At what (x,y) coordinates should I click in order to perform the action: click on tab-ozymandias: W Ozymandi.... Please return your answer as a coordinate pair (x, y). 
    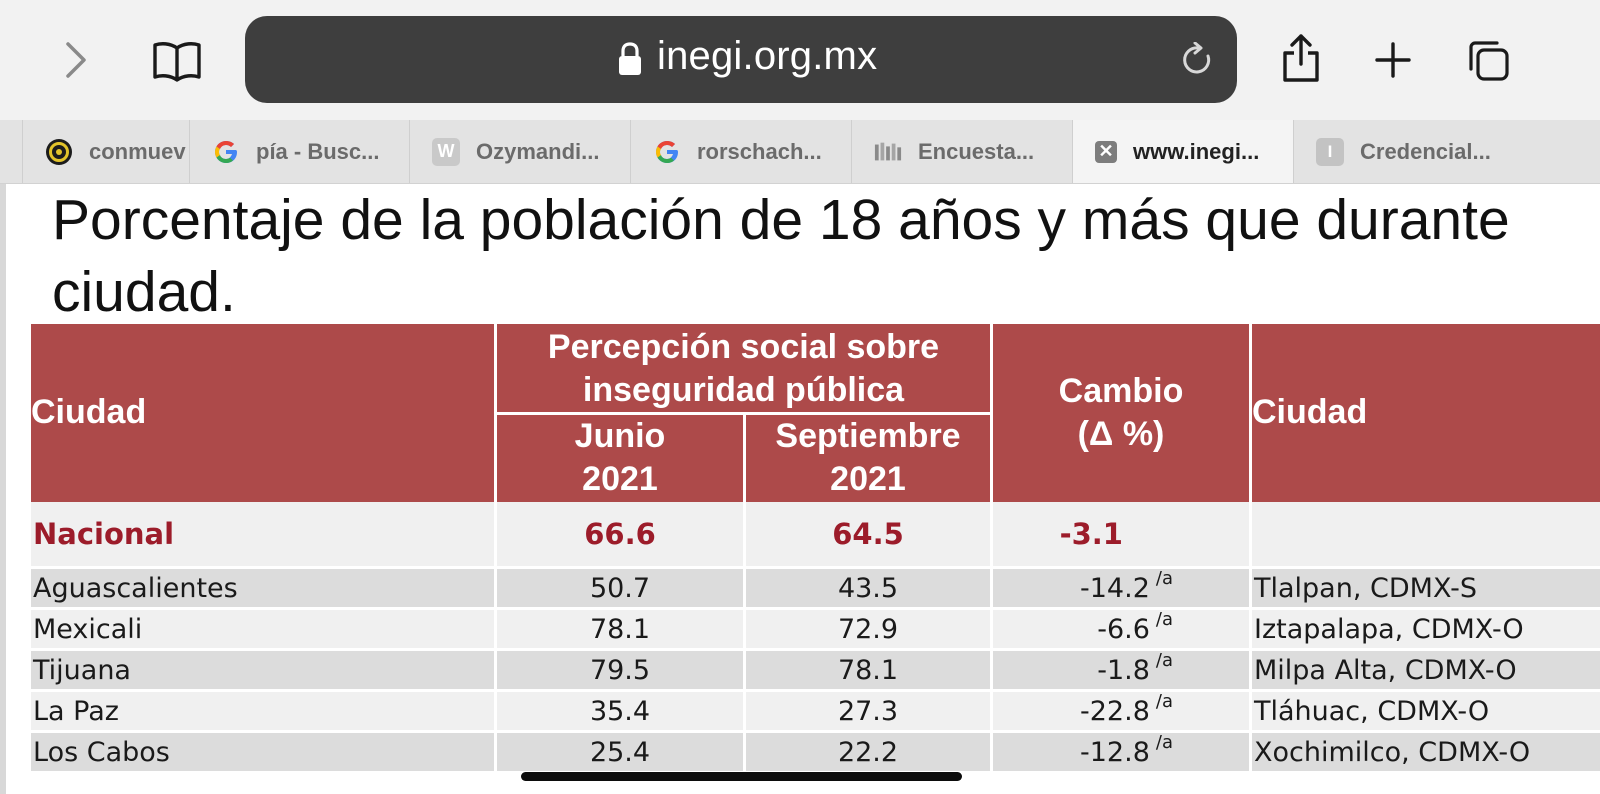
    Looking at the image, I should click on (519, 151).